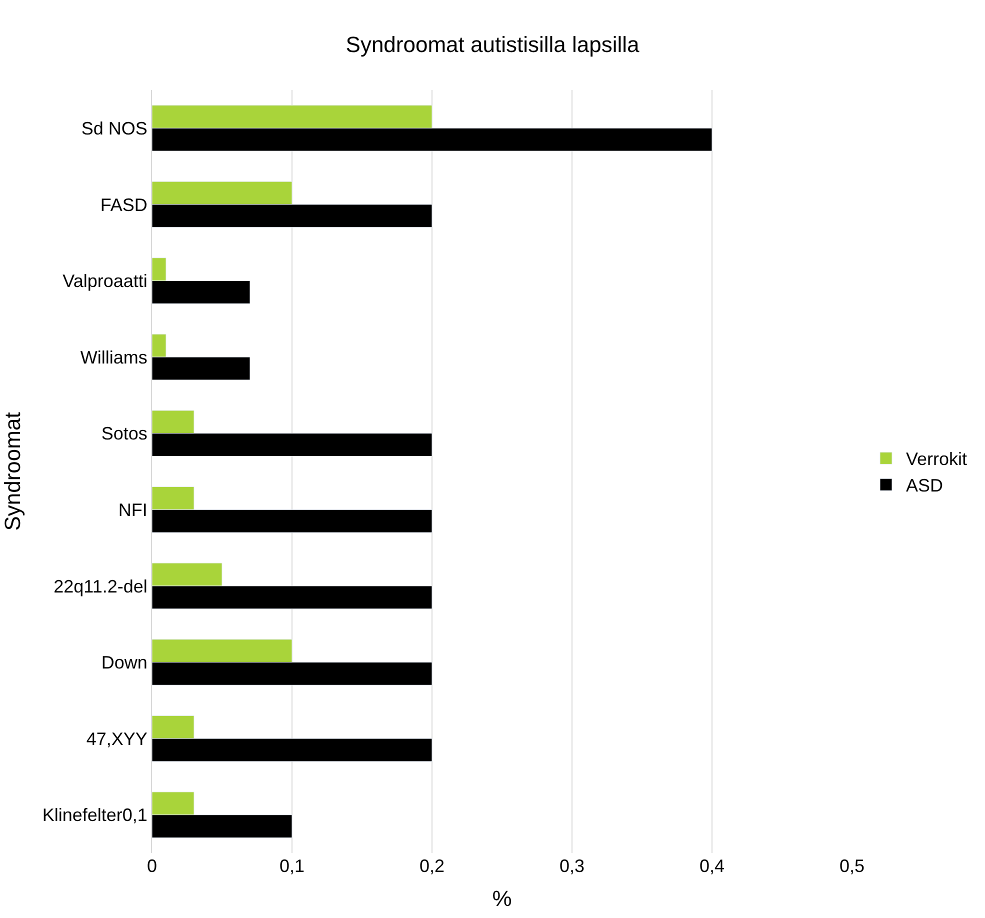 The image size is (985, 918). I want to click on x-tick-label: 0,1, so click(292, 866).